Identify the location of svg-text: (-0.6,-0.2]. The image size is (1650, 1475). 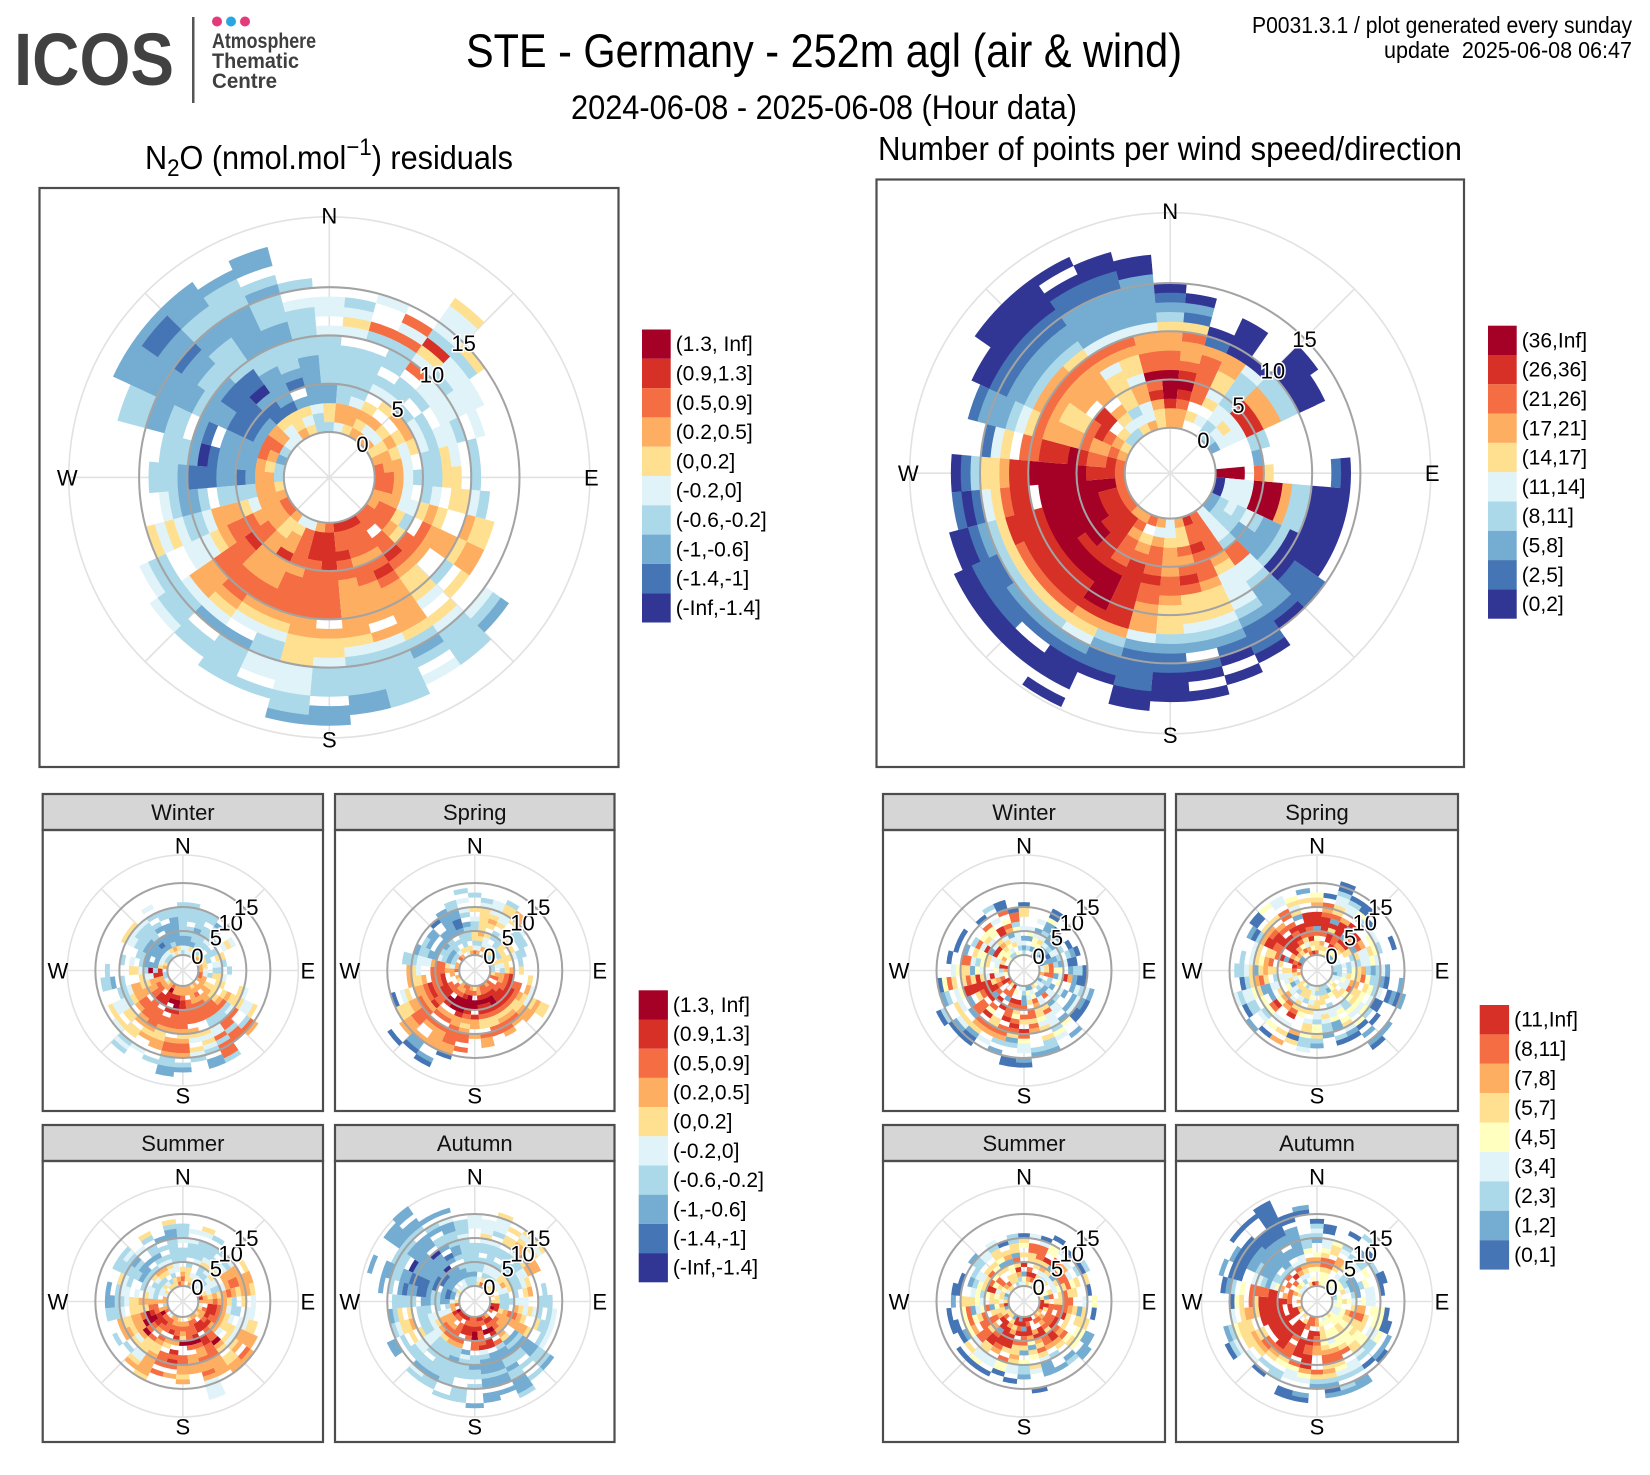
(718, 1180).